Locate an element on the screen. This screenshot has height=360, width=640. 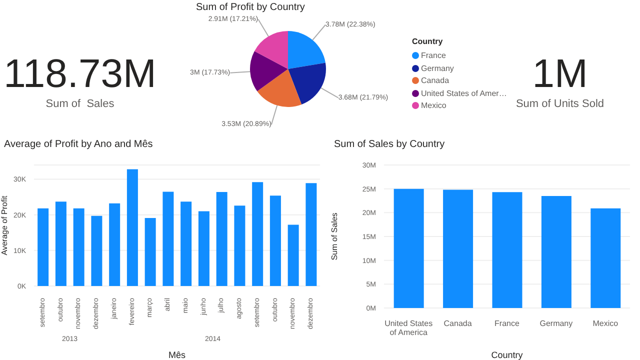
text: Sum of Sales is located at coordinates (80, 104).